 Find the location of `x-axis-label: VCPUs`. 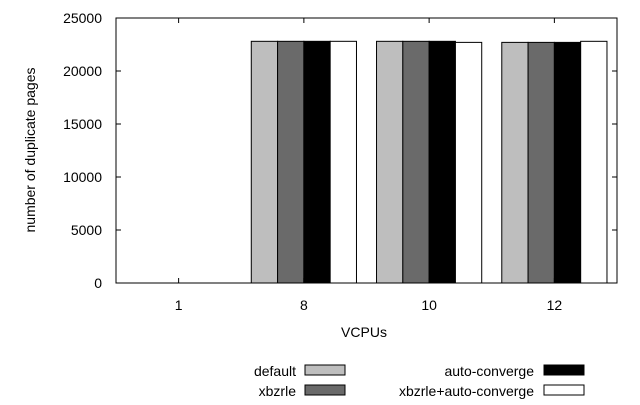

x-axis-label: VCPUs is located at coordinates (364, 332).